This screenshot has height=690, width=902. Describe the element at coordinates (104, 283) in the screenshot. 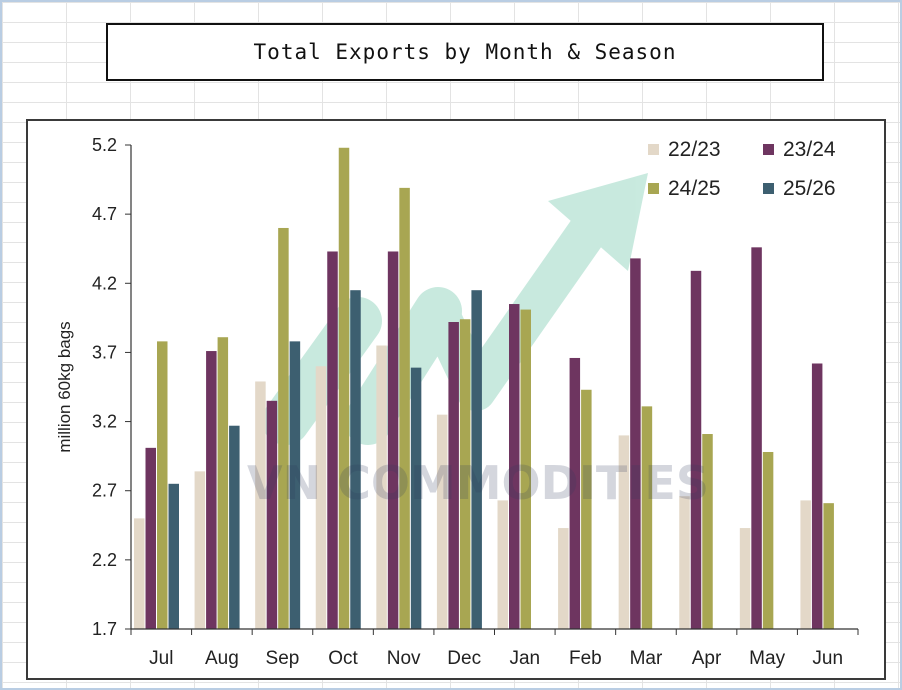

I see `y-tick-label: 4.2` at that location.